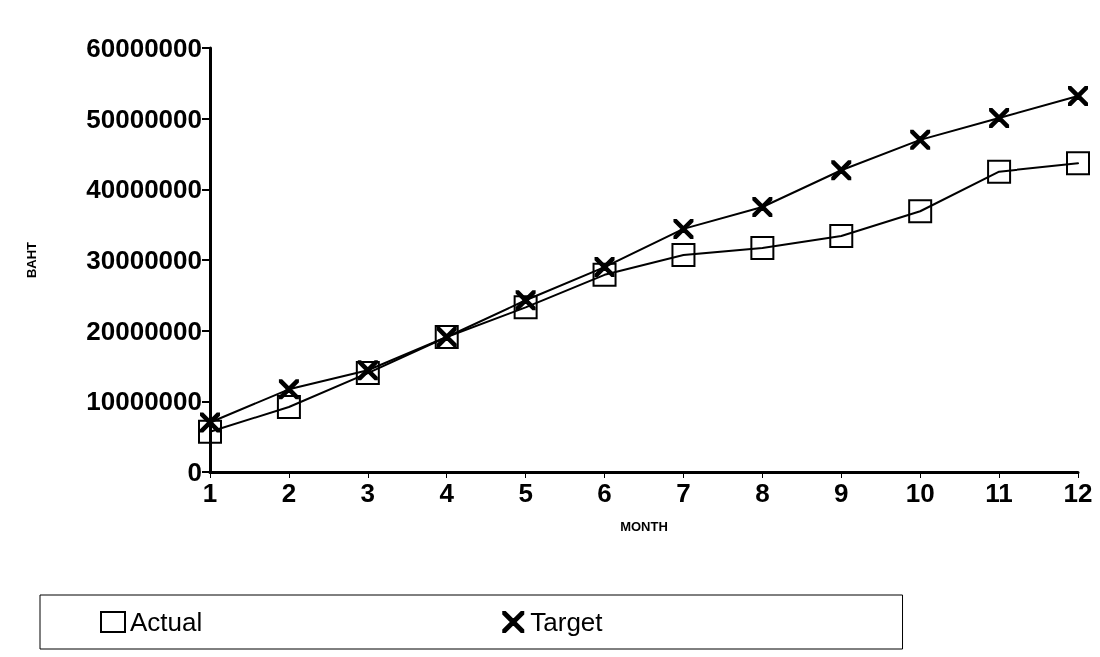 This screenshot has width=1100, height=657. What do you see at coordinates (166, 622) in the screenshot?
I see `legend-label: Actual` at bounding box center [166, 622].